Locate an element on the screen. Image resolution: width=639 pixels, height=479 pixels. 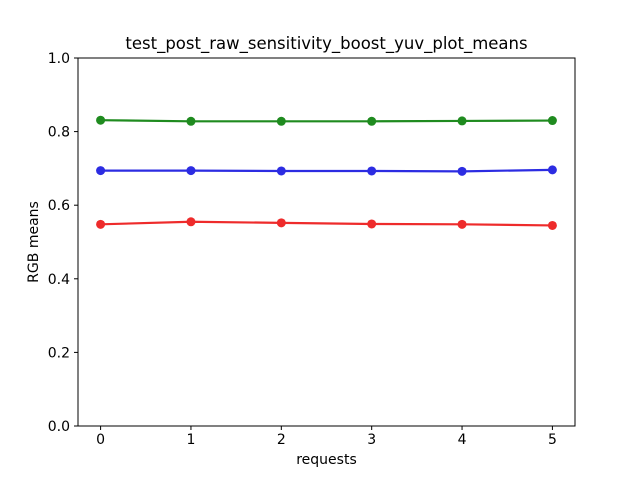
series-red is located at coordinates (326, 223).